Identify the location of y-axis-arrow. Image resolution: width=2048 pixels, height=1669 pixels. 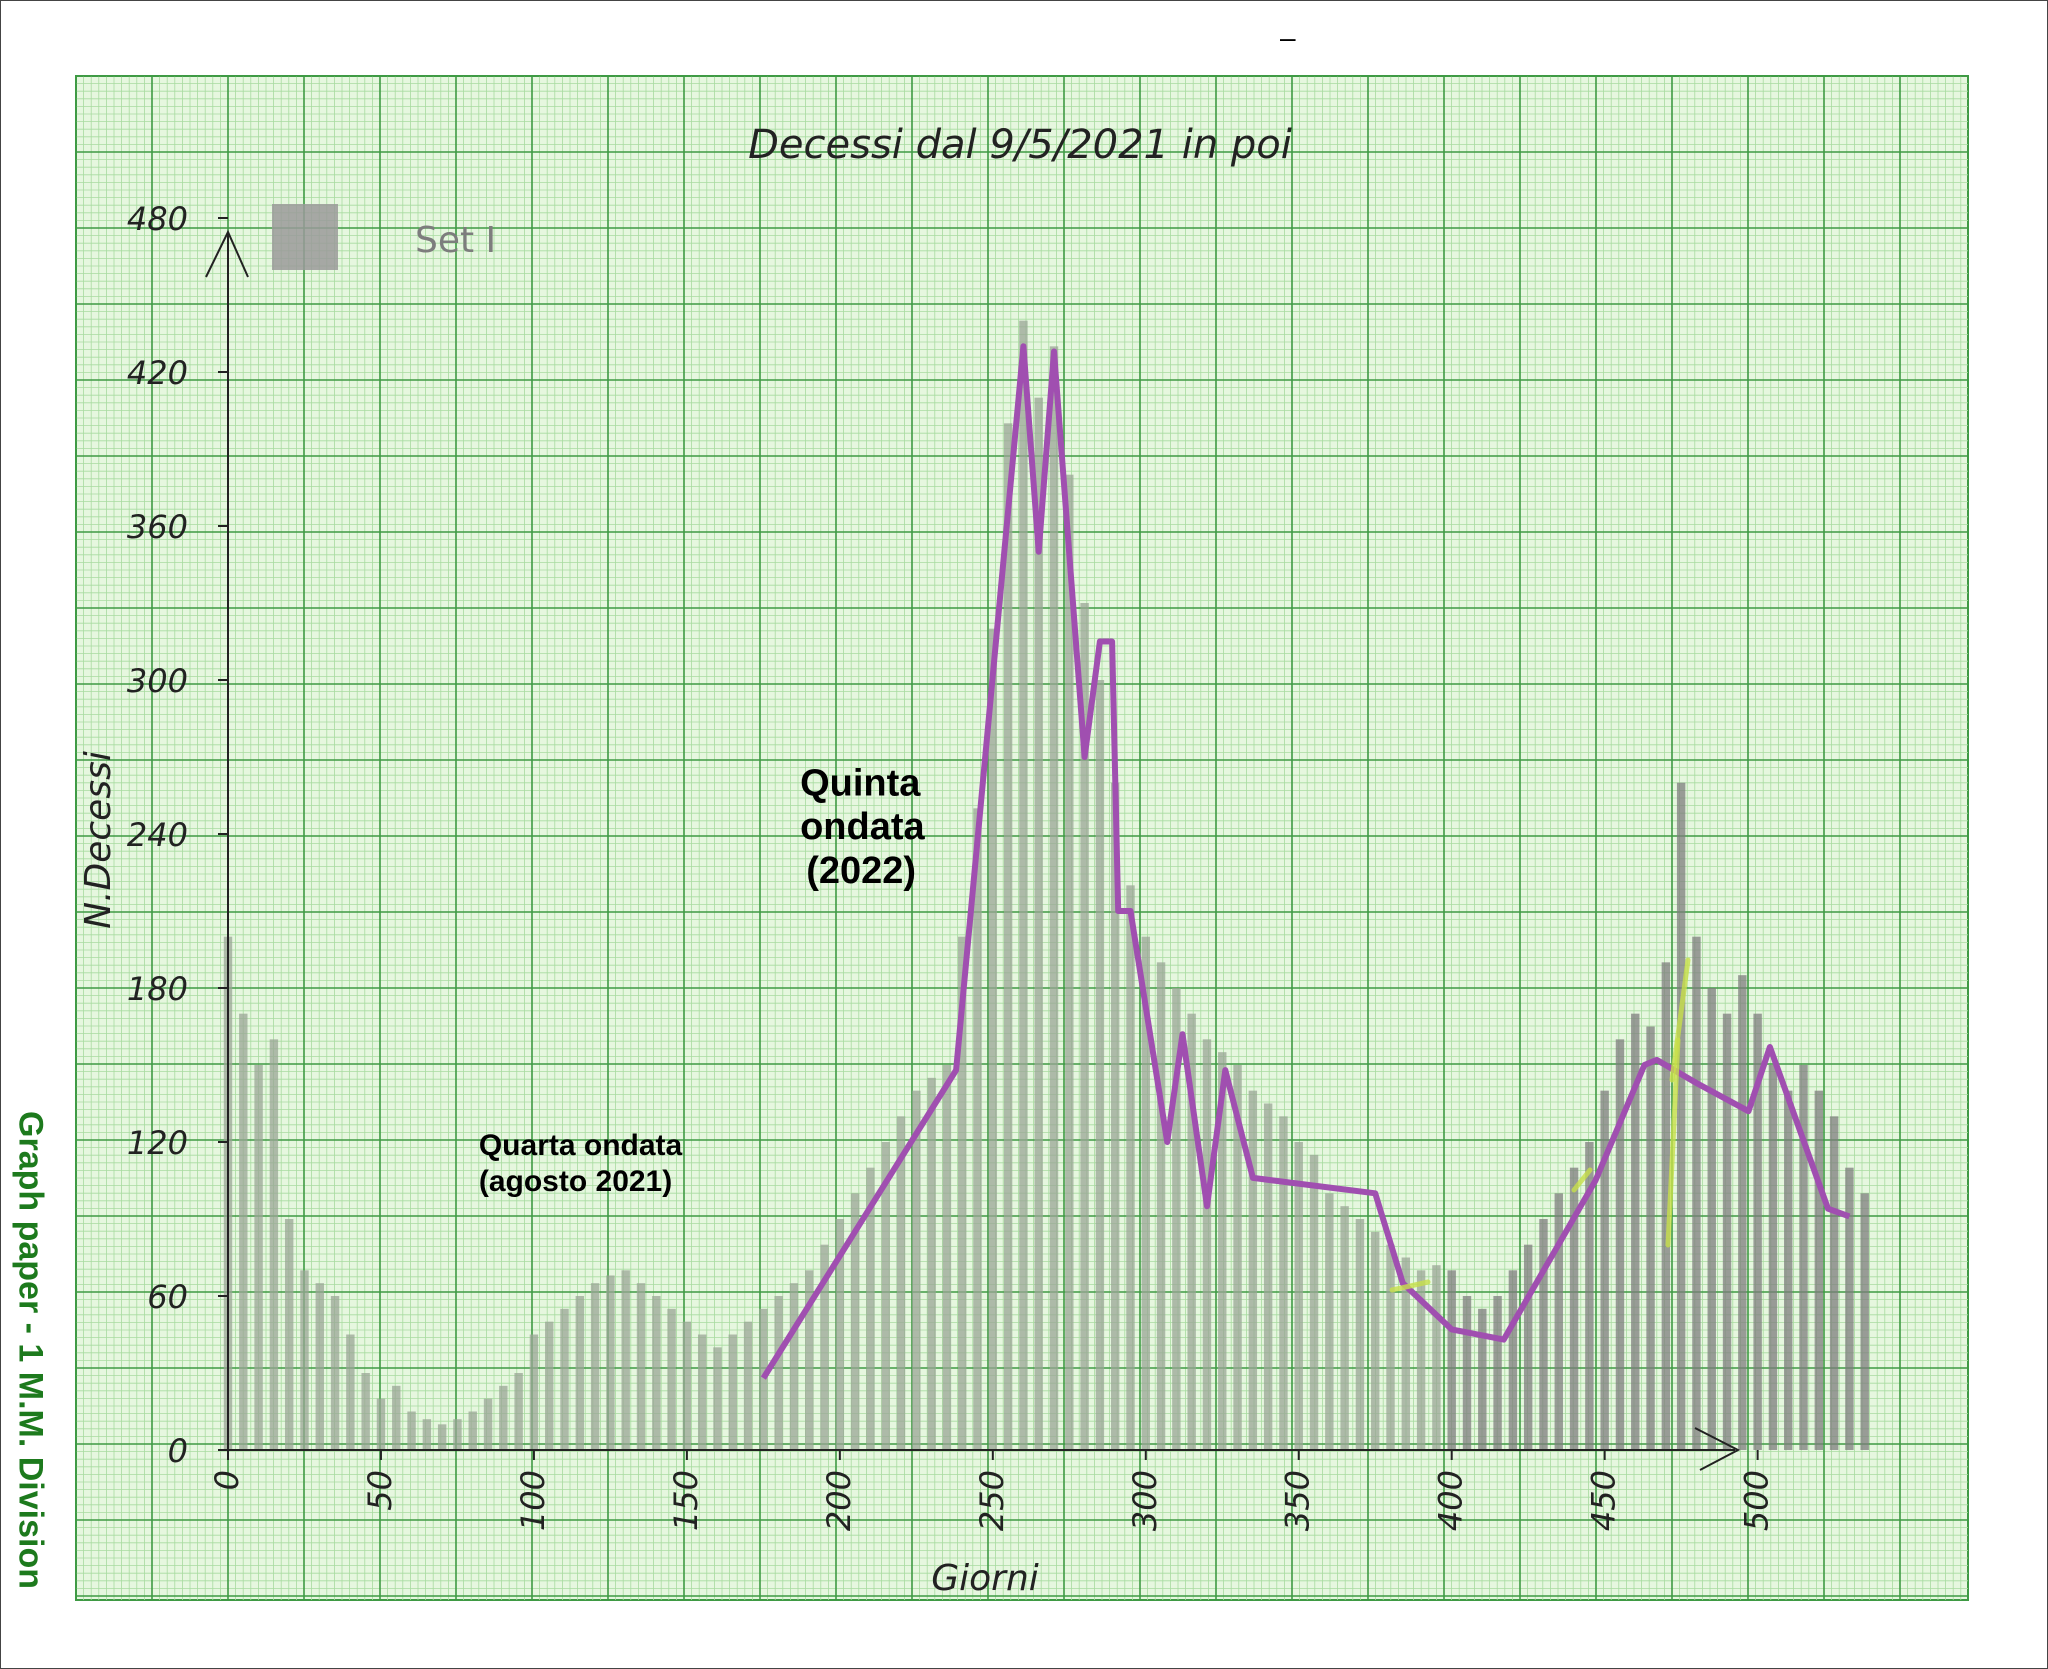
(227, 253).